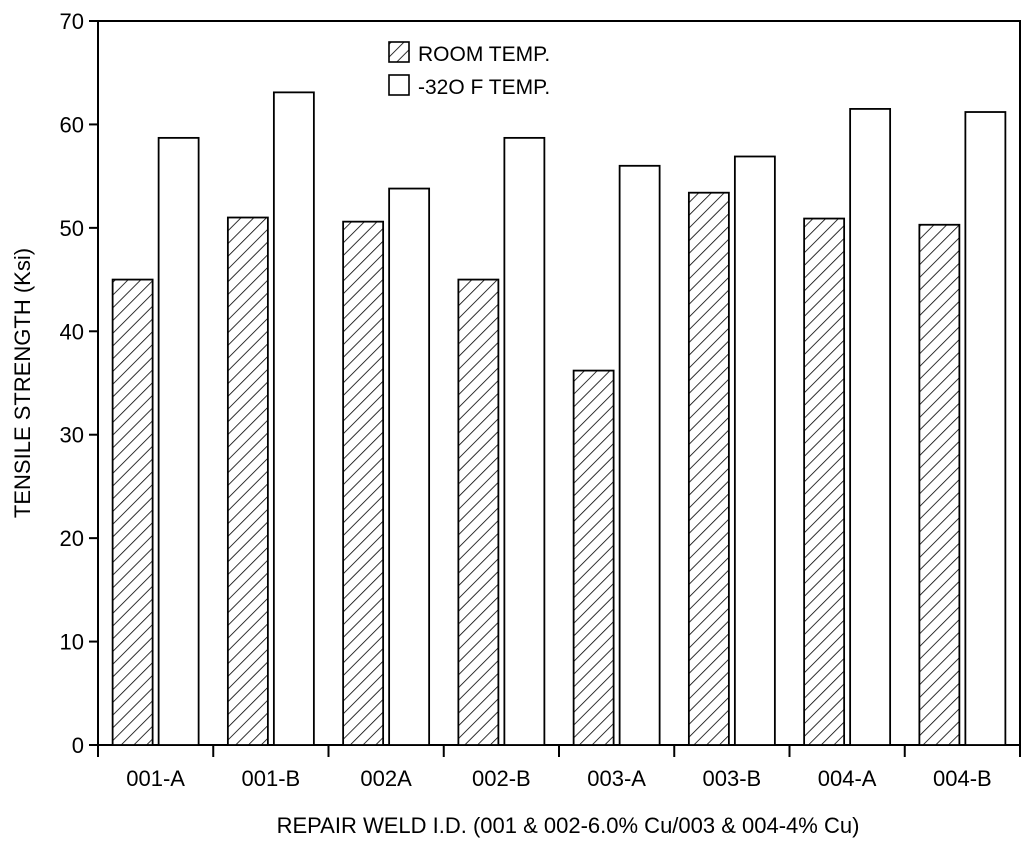 The width and height of the screenshot is (1035, 844). I want to click on bar-room-temp-001-b, so click(247, 481).